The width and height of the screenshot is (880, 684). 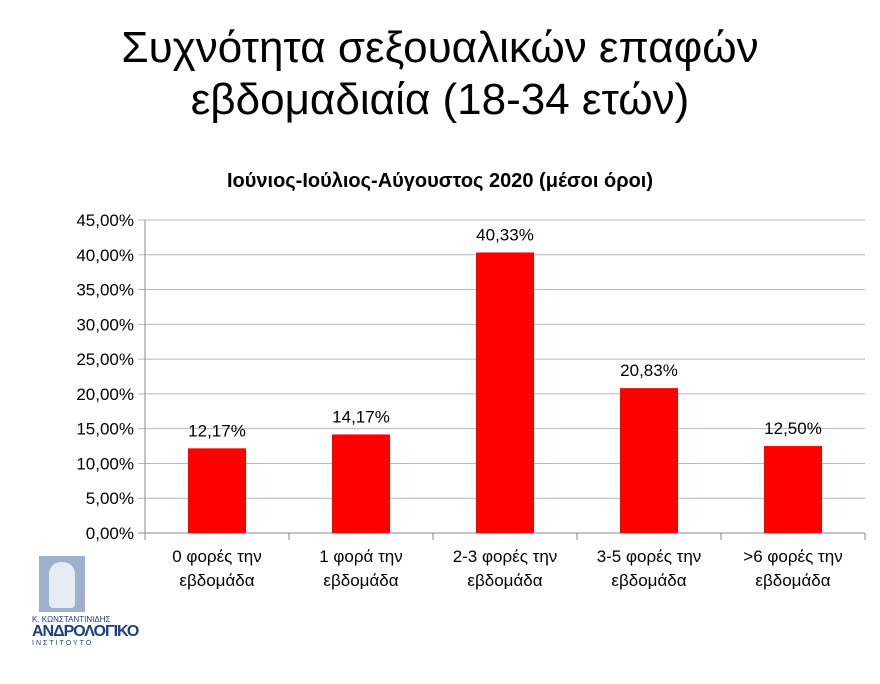 I want to click on logo-line-3: ΙΝΣΤΙΤΟΥΤΟ, so click(x=63, y=643).